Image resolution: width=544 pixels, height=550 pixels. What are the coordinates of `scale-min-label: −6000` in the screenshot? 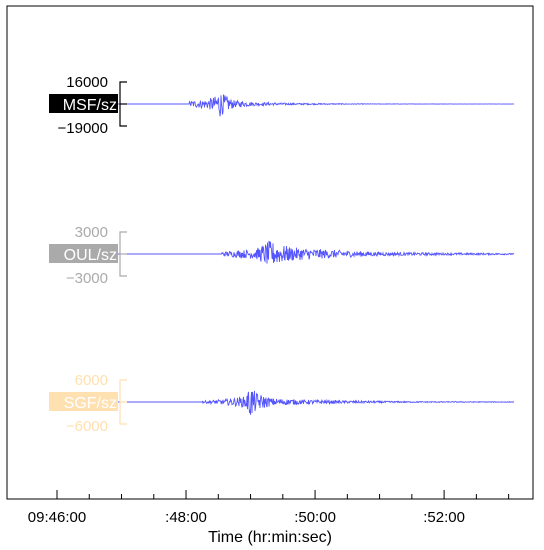 It's located at (87, 426).